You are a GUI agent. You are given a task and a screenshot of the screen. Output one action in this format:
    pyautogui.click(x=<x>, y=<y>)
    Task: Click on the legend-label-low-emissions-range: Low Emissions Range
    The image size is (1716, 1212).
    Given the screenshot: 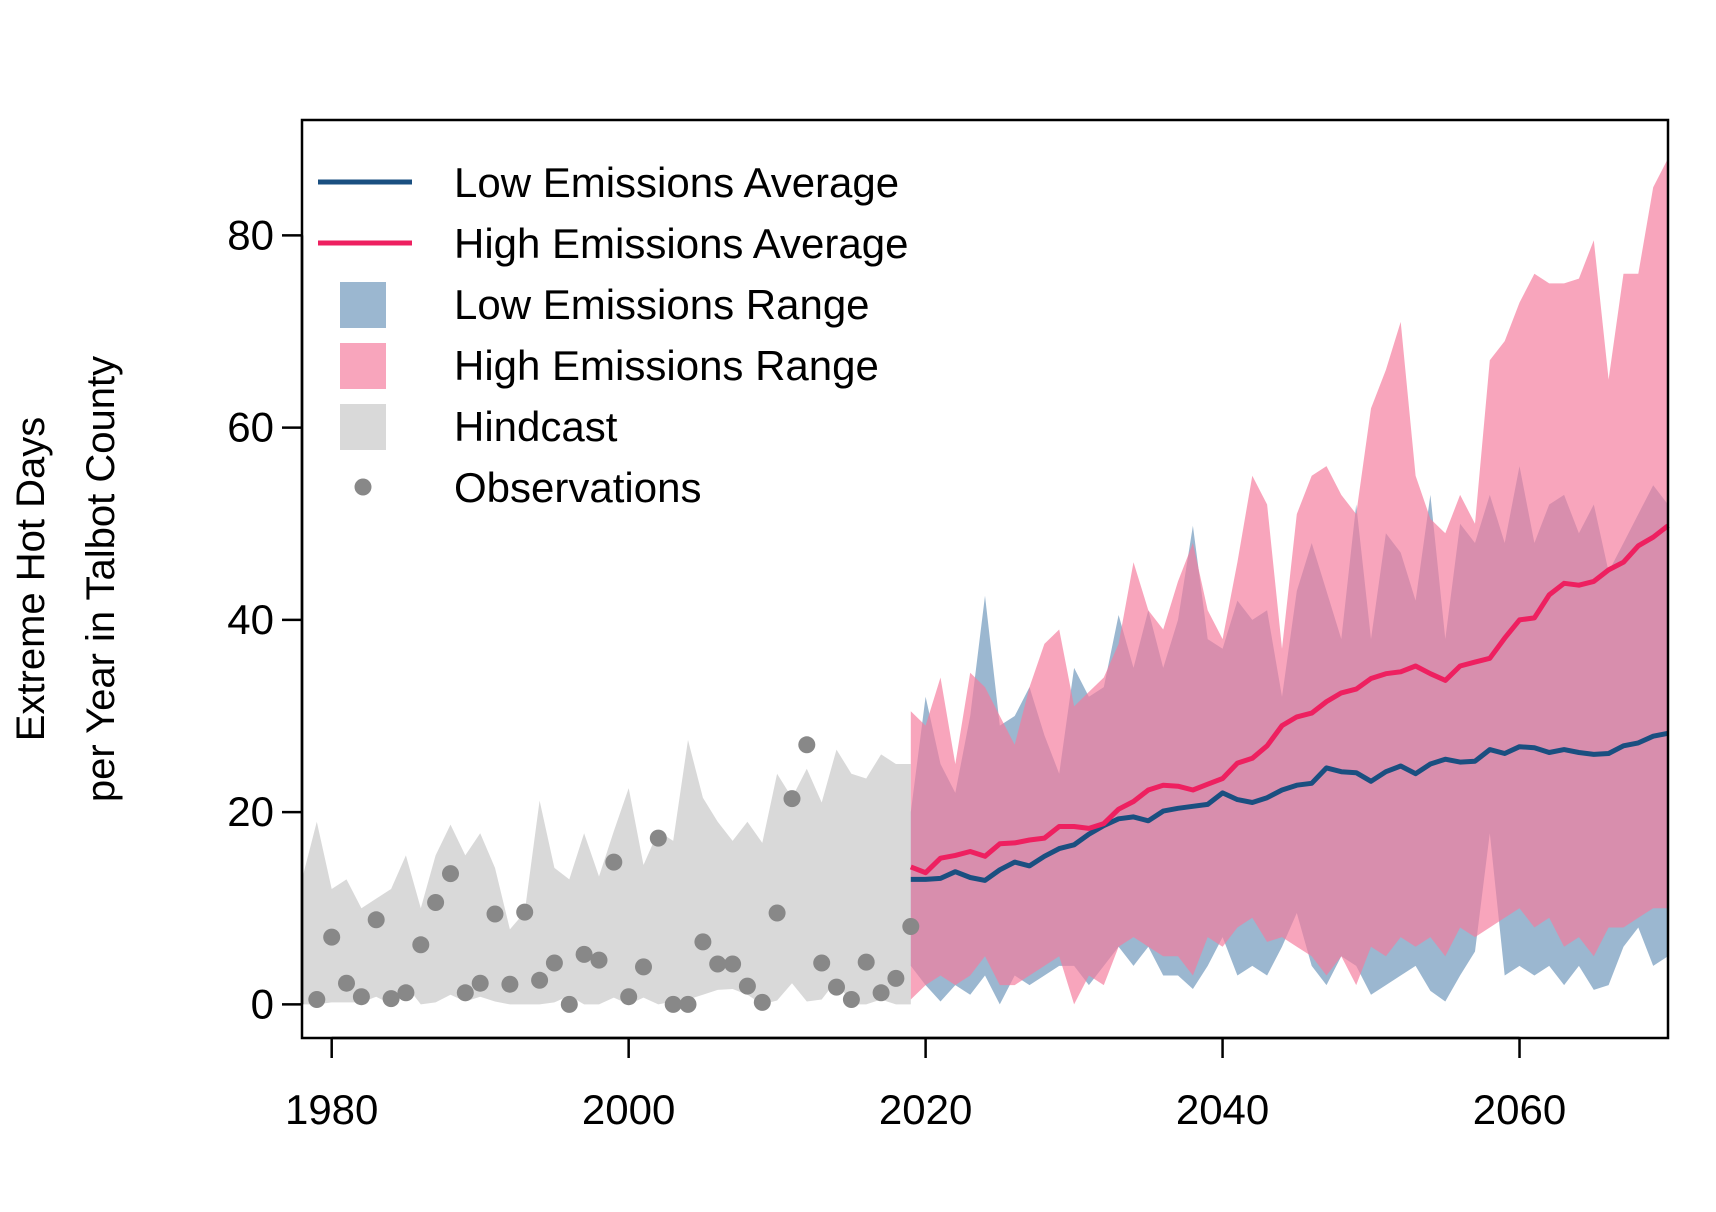 What is the action you would take?
    pyautogui.click(x=662, y=304)
    